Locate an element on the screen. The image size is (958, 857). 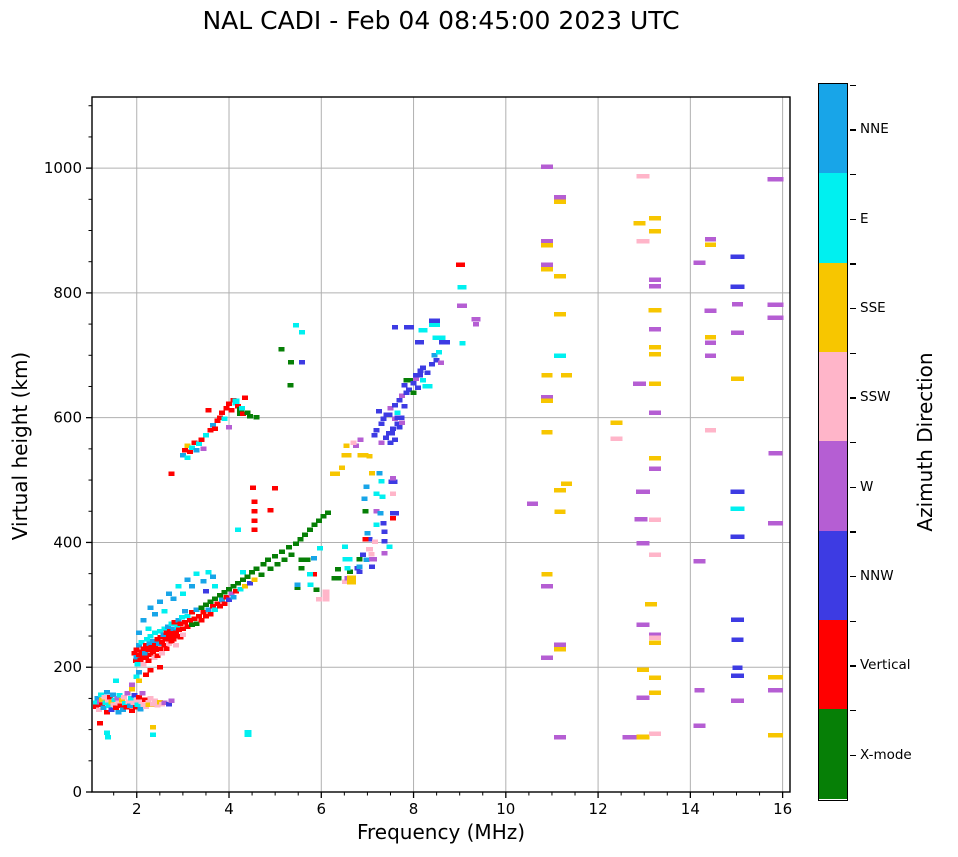
y-tick-label: 0 is located at coordinates (77, 792).